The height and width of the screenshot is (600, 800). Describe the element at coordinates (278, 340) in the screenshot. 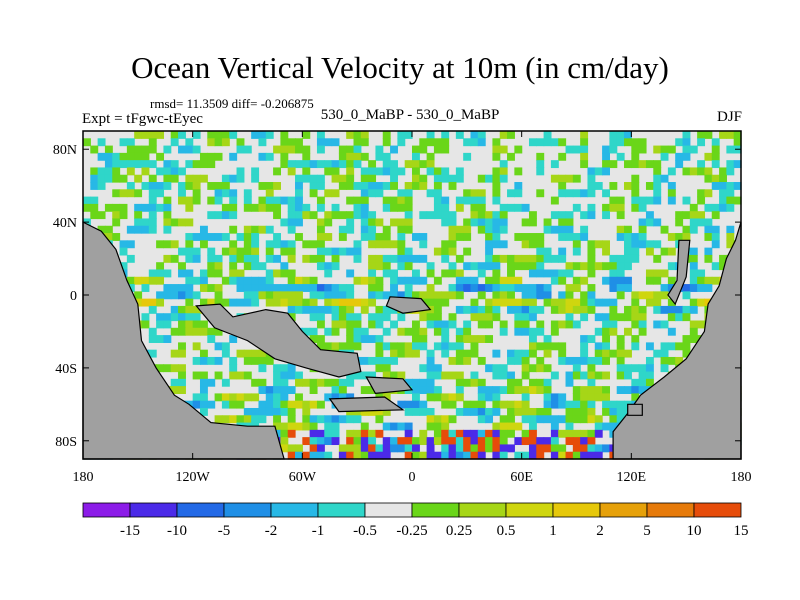

I see `land-inner-continent-south` at that location.